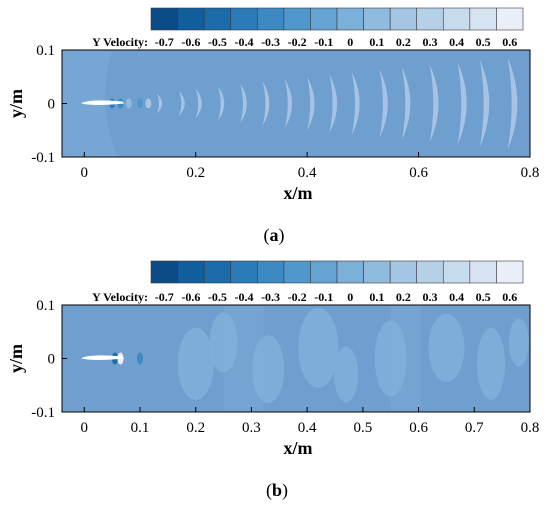 The image size is (550, 505). Describe the element at coordinates (120, 297) in the screenshot. I see `legend-title: Y Velocity:` at that location.